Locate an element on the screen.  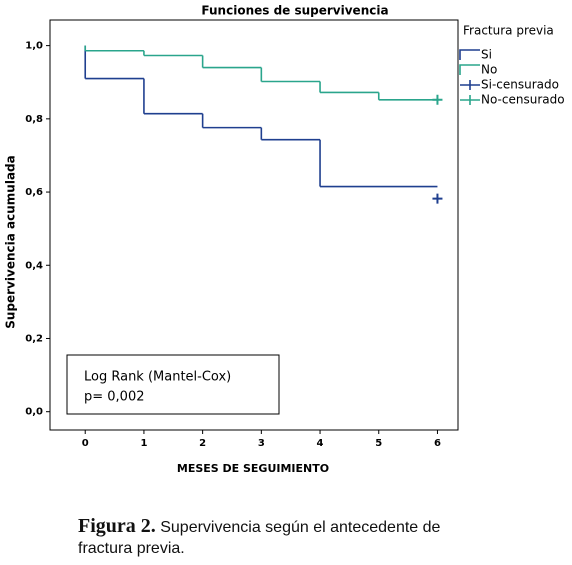
x-tick-label: 1 is located at coordinates (143, 443).